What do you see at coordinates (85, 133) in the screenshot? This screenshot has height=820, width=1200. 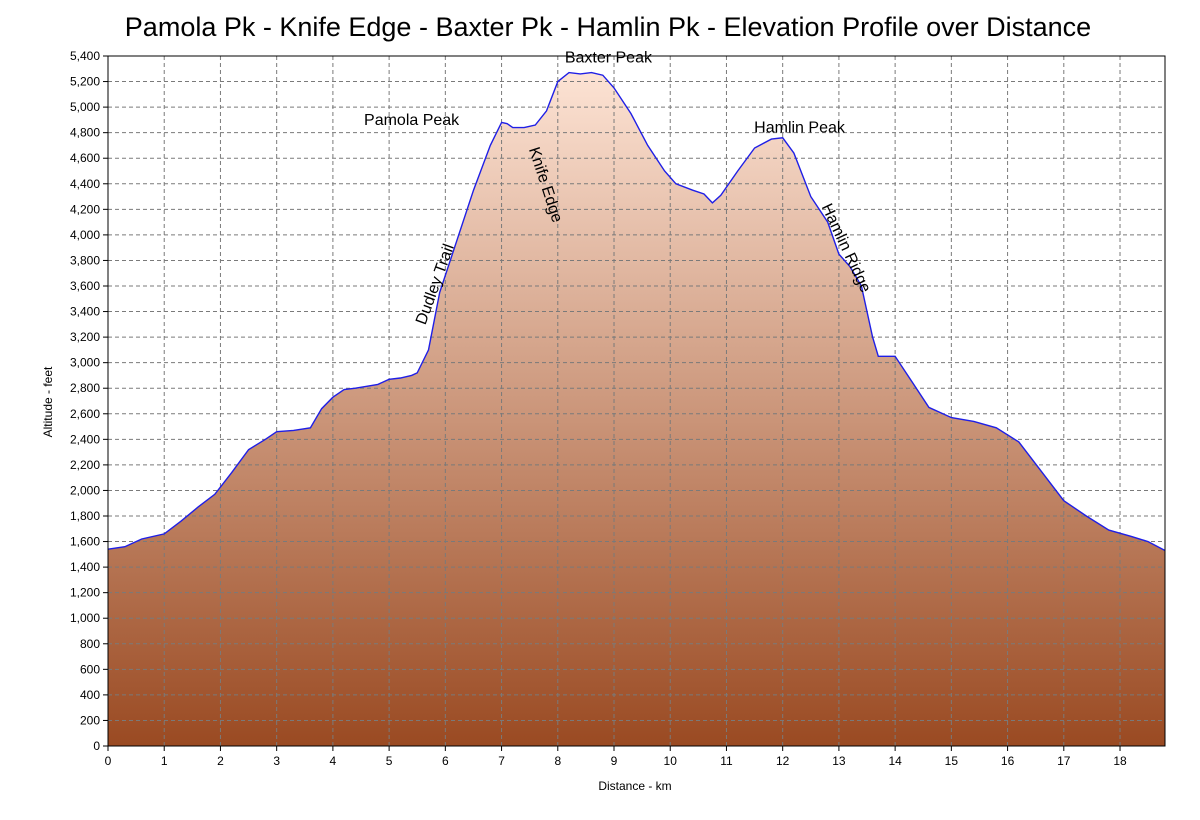 I see `y-tick-label: 4,800` at bounding box center [85, 133].